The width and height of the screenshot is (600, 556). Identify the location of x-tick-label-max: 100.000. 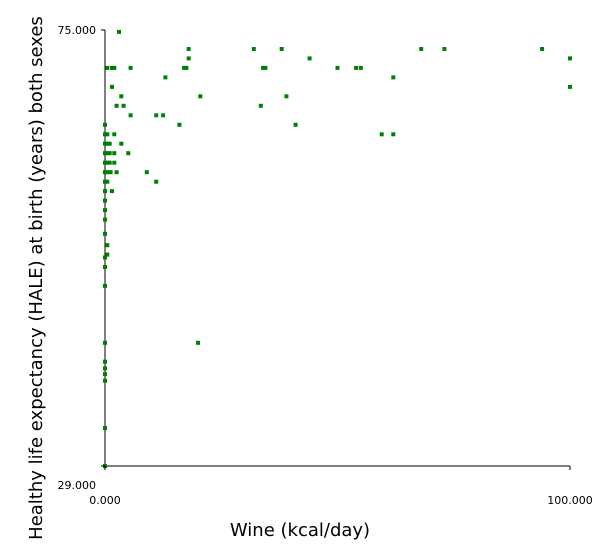
(570, 500).